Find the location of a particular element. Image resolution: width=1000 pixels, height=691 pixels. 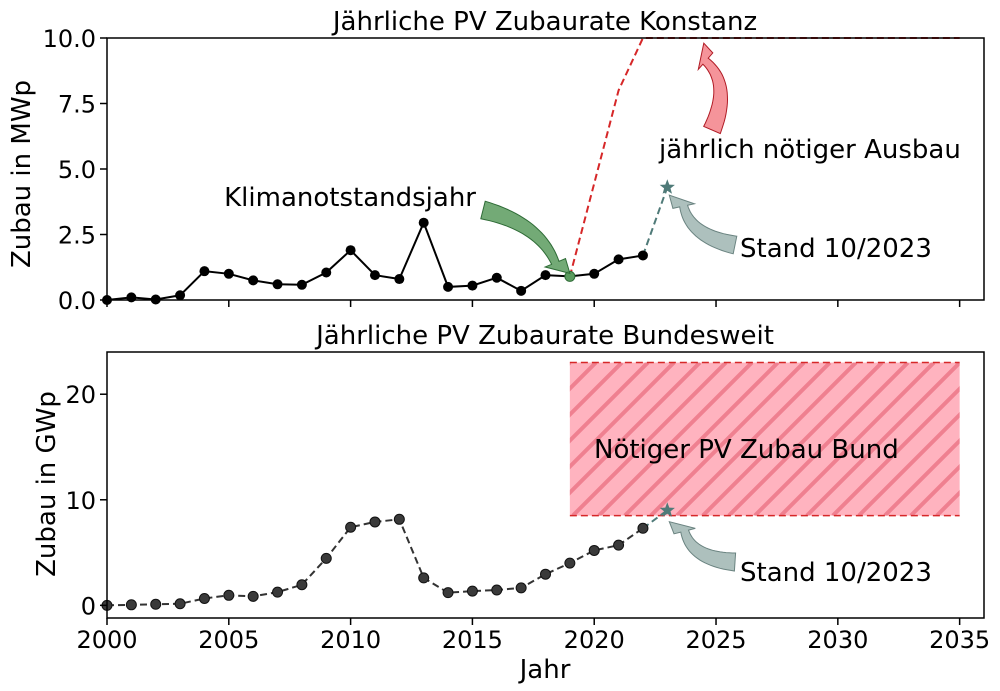

top-y-tick-label: 10.0 is located at coordinates (69, 39).